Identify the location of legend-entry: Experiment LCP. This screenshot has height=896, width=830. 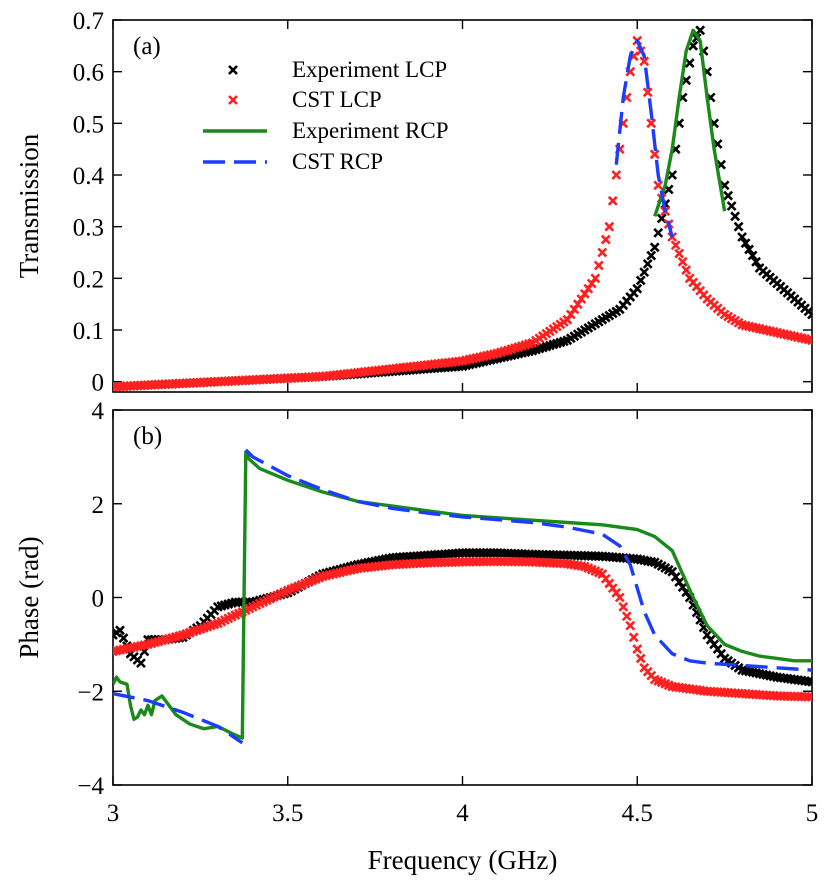
(369, 69).